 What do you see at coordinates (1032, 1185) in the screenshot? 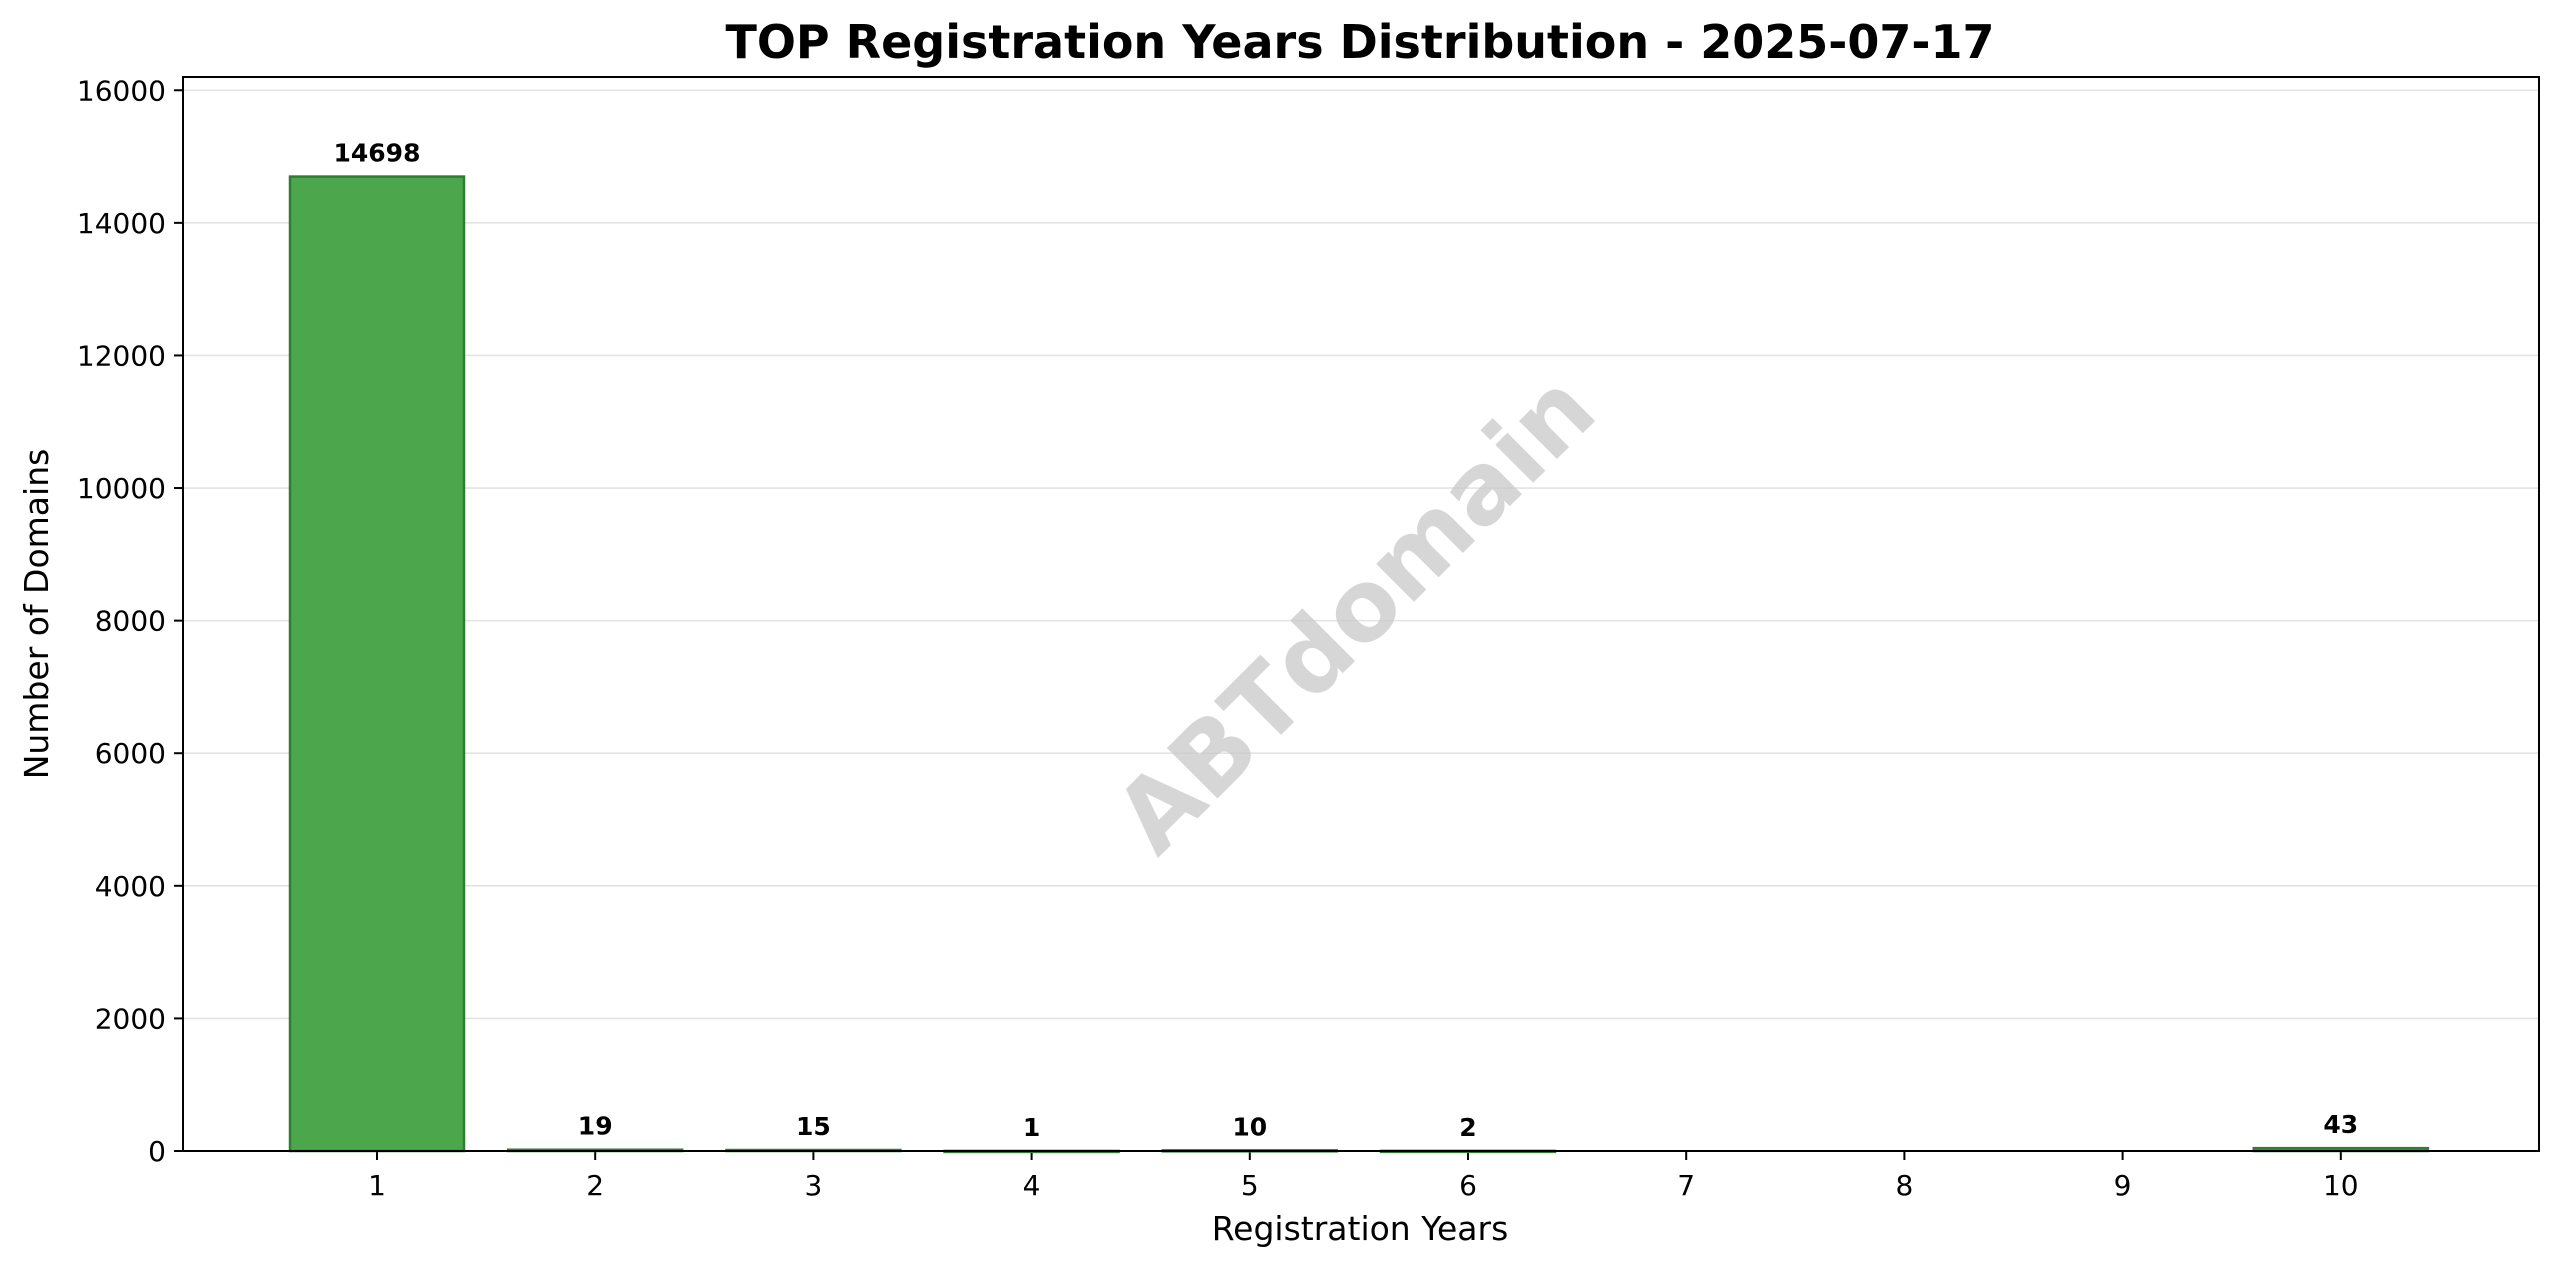
I see `x-tick-label: 4` at bounding box center [1032, 1185].